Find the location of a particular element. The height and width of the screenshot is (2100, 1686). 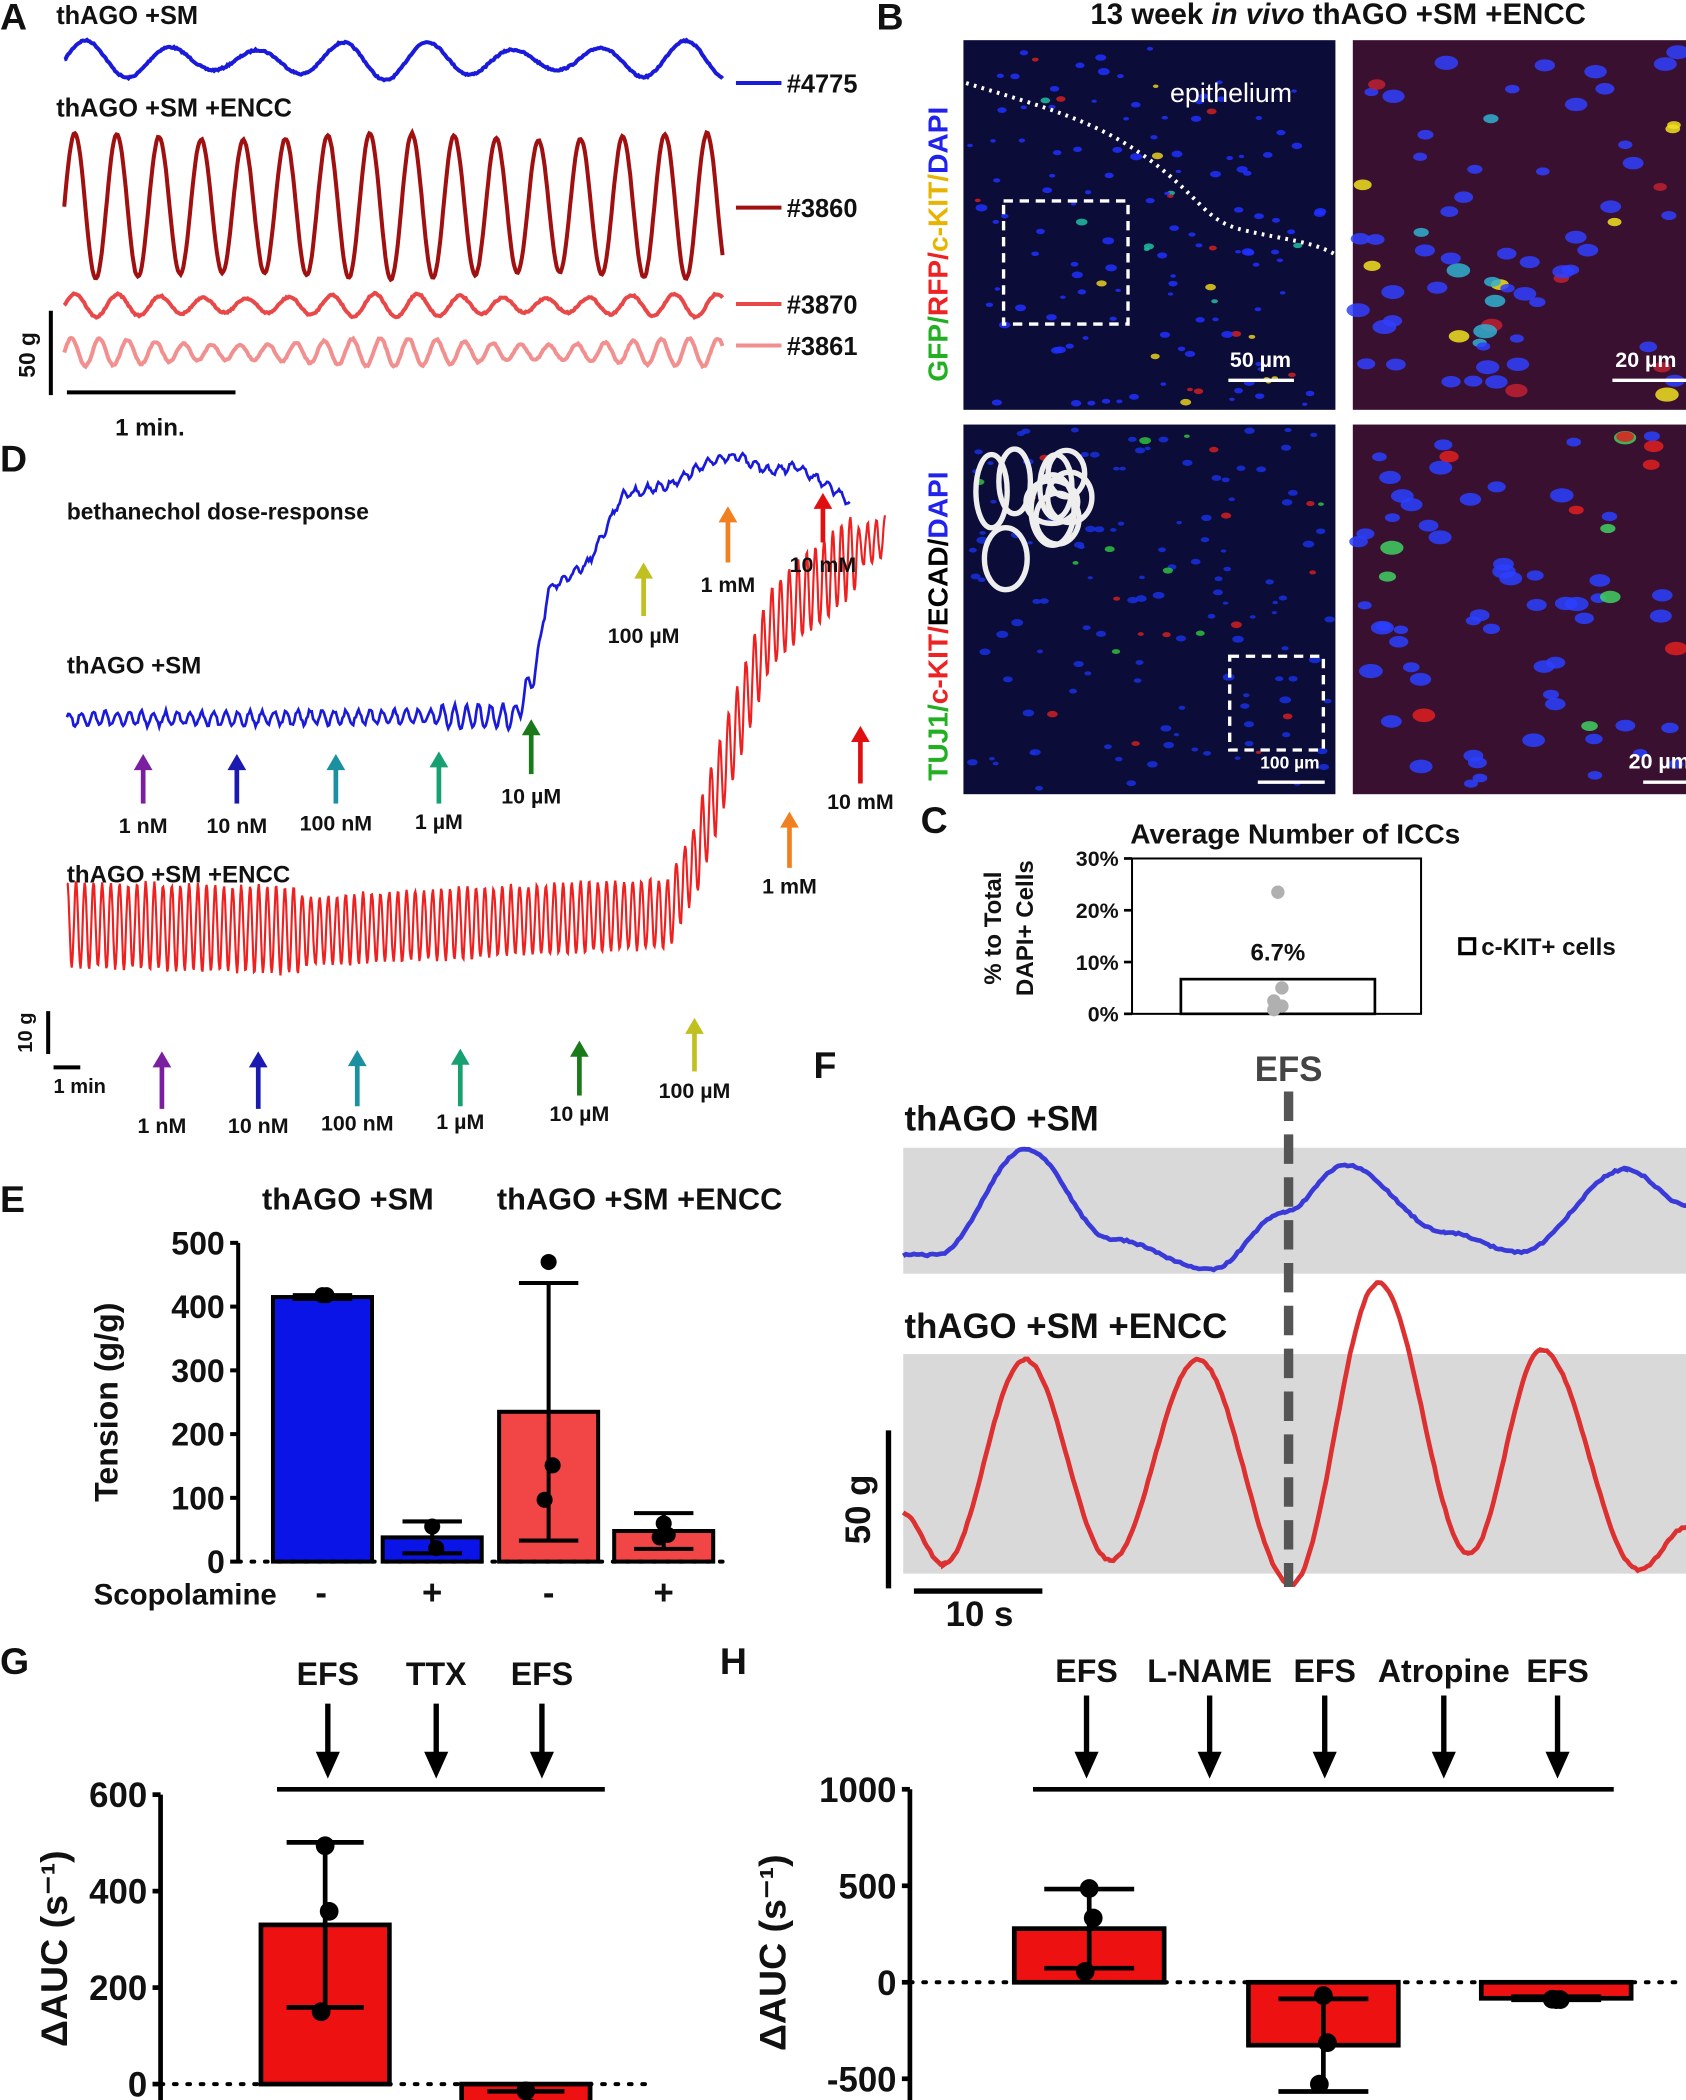

treatment-arrow-head is located at coordinates (541, 1765).